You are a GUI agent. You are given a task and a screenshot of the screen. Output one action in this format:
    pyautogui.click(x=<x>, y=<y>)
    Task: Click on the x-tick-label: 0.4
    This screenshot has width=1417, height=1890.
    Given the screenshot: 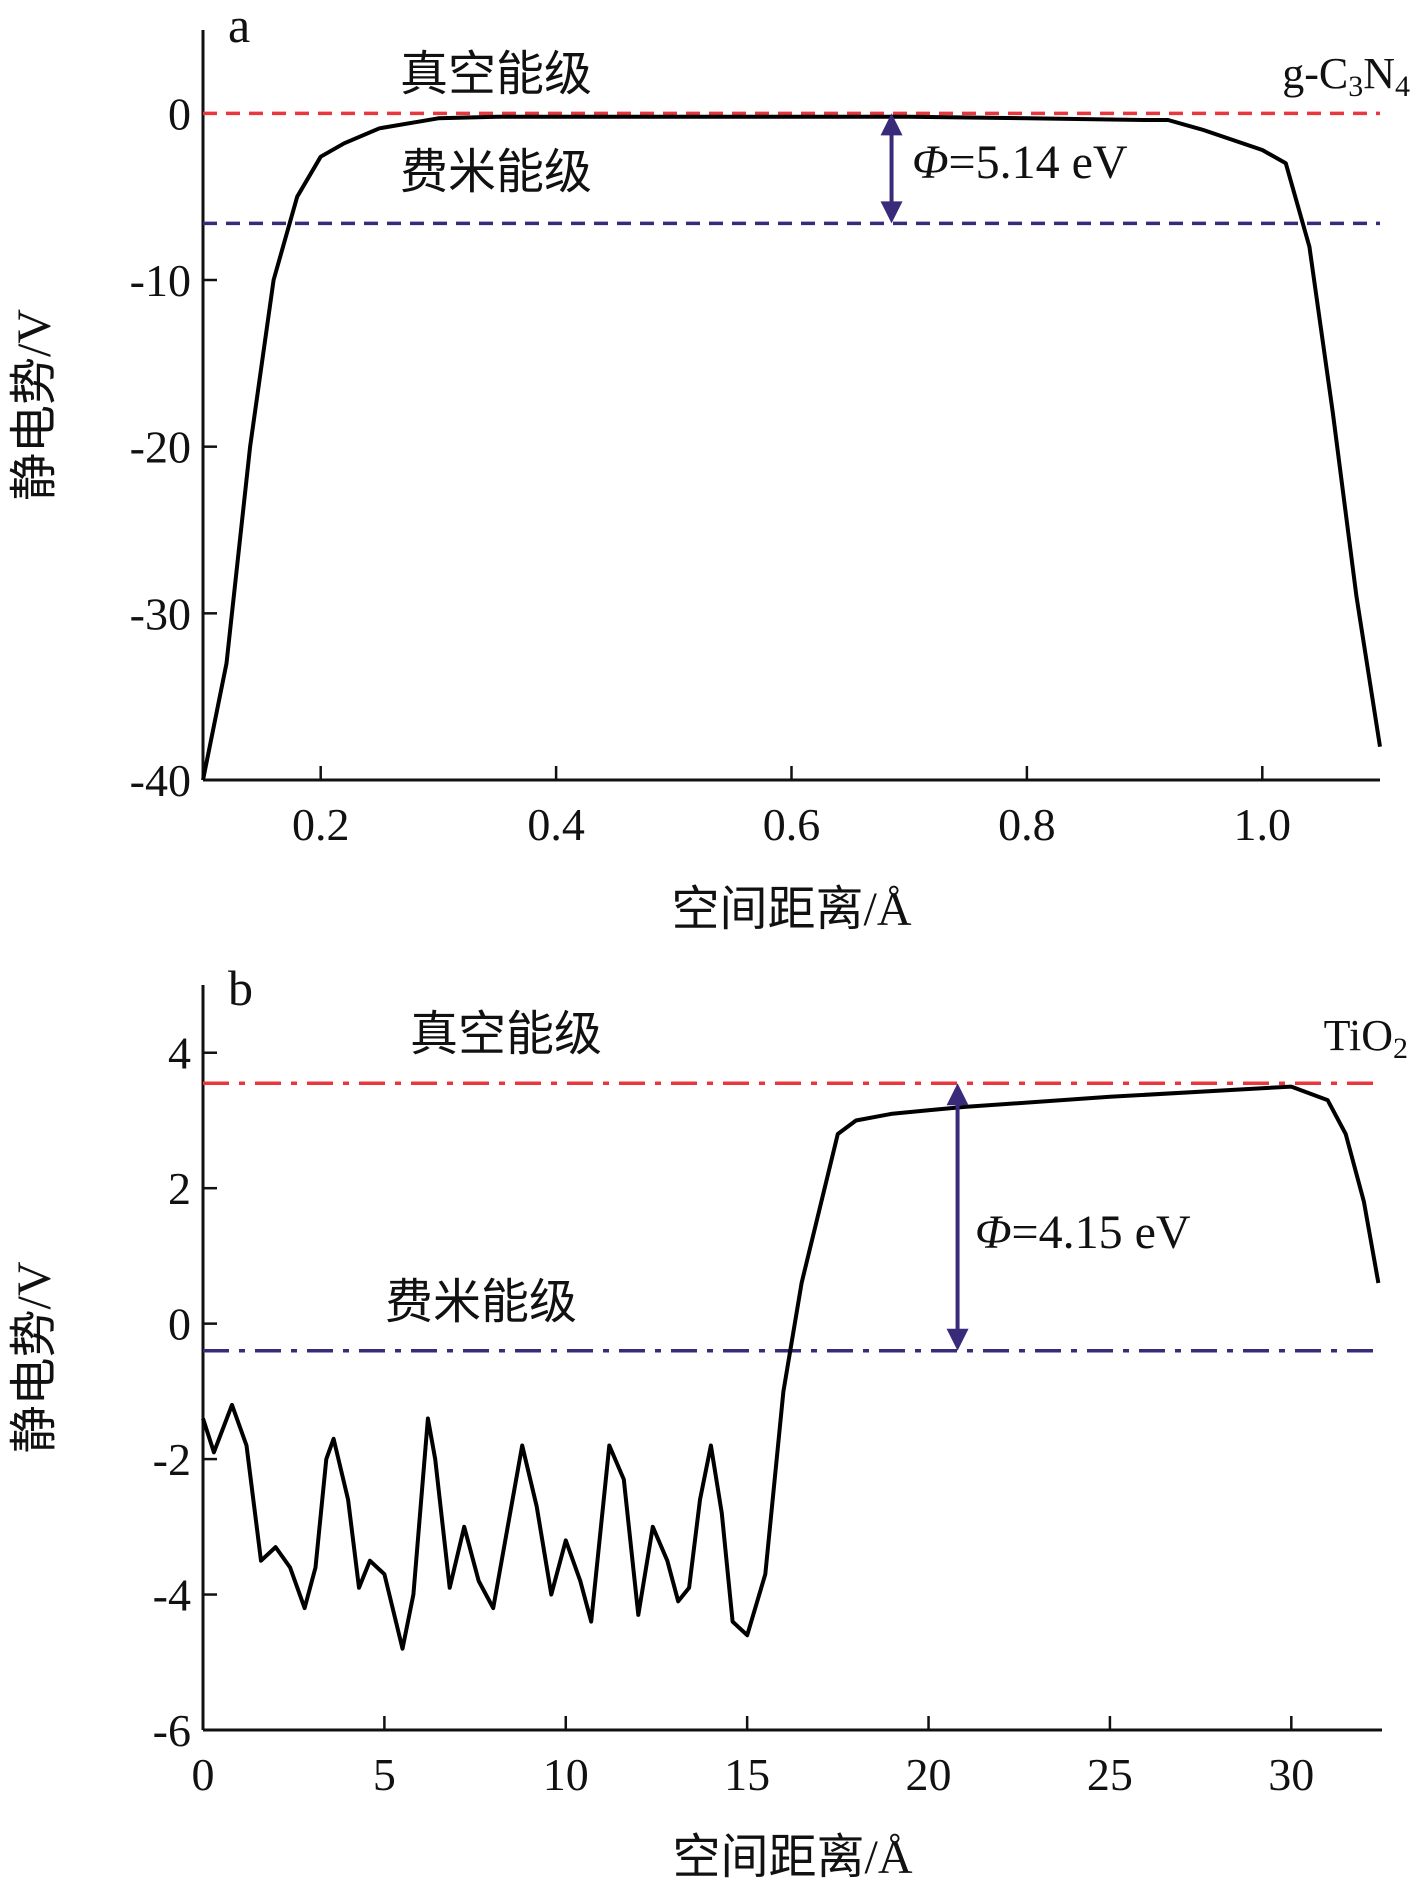 What is the action you would take?
    pyautogui.click(x=556, y=824)
    